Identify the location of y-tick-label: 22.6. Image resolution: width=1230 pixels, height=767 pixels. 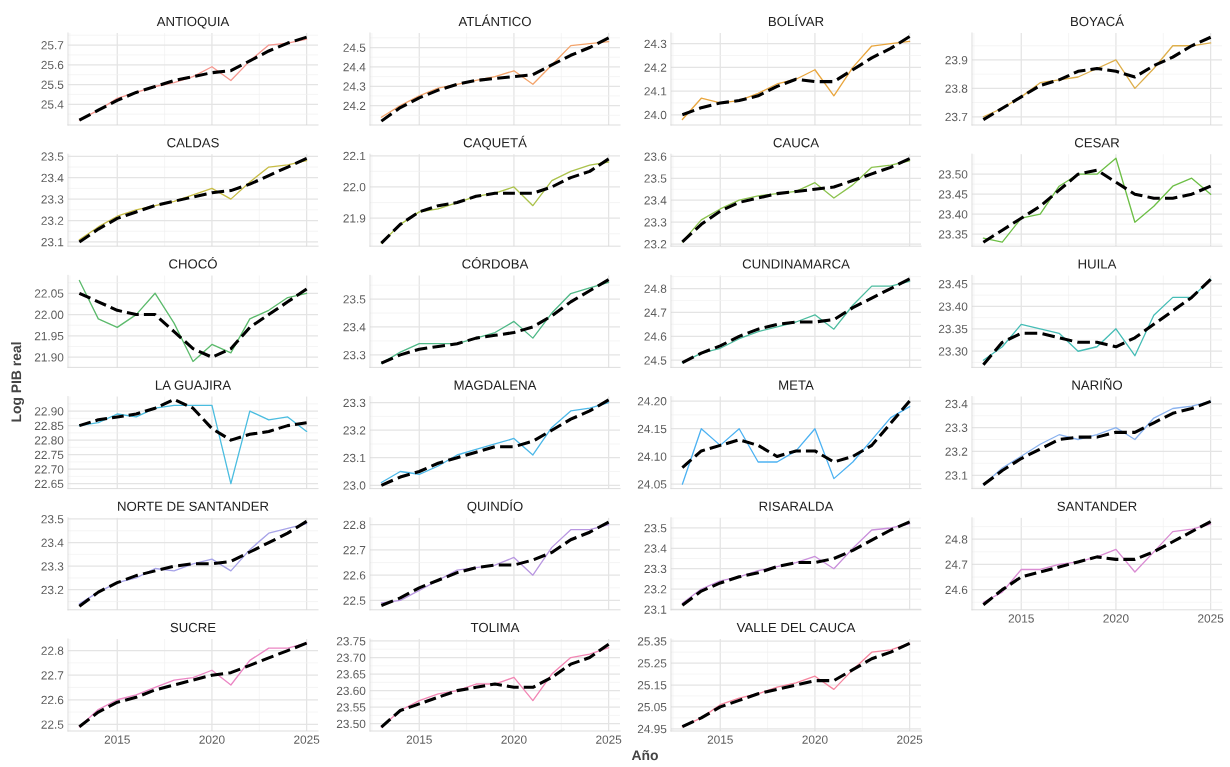
(52, 700).